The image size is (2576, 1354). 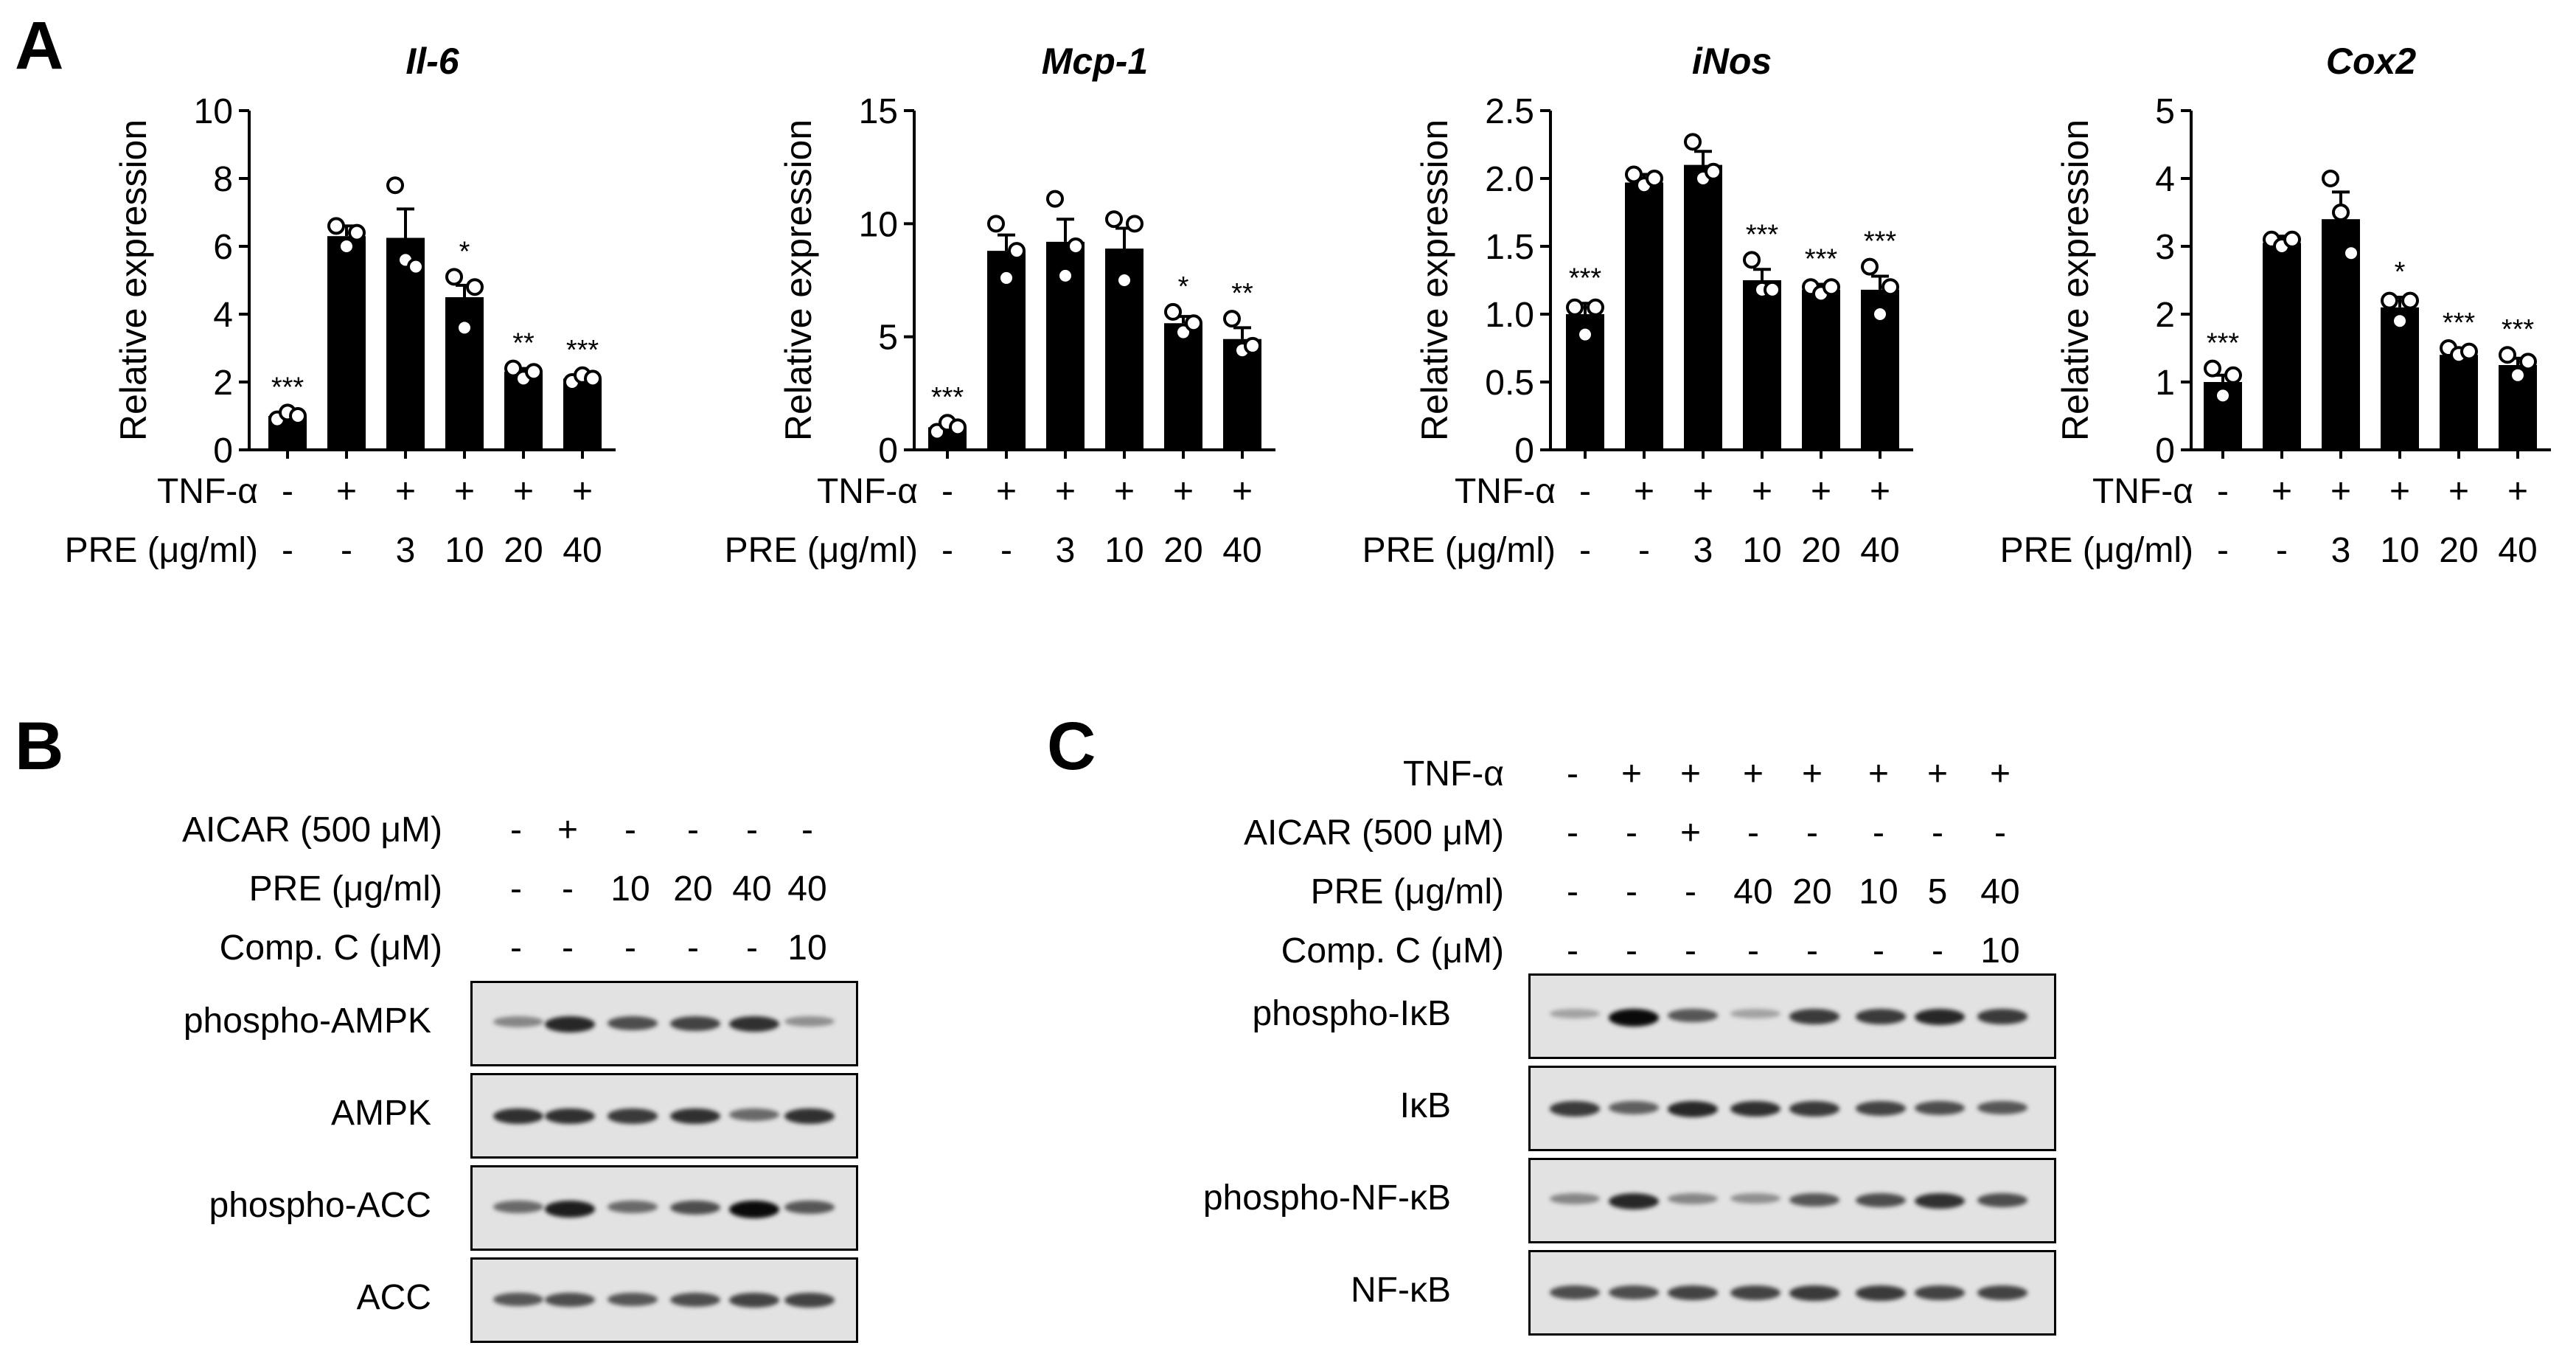 I want to click on y-axis-label: Relative expression, so click(x=133, y=280).